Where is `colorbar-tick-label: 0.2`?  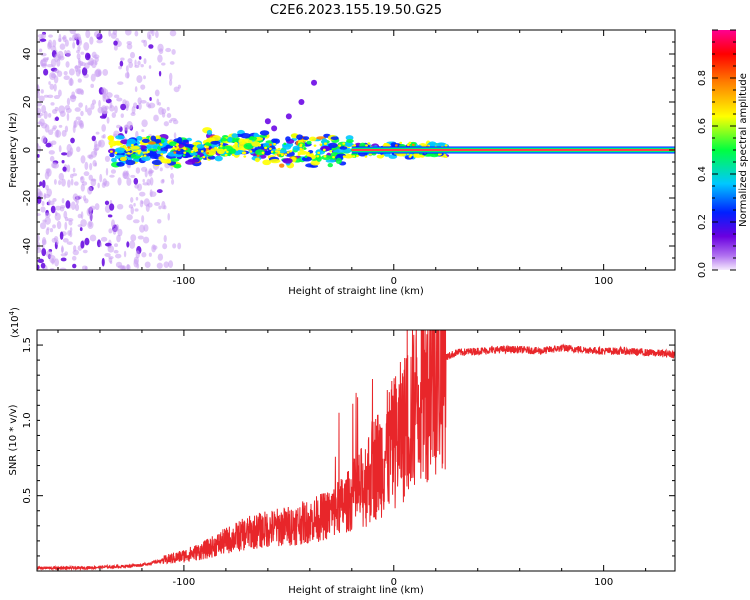 colorbar-tick-label: 0.2 is located at coordinates (702, 222).